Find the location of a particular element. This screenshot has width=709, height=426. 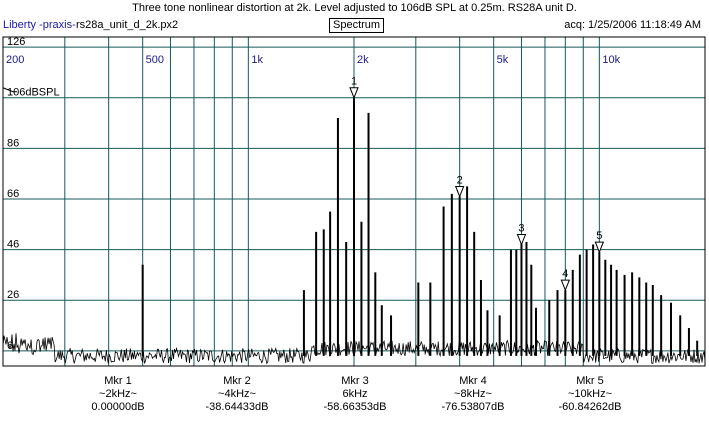

x-tick-label: 10k is located at coordinates (611, 60).